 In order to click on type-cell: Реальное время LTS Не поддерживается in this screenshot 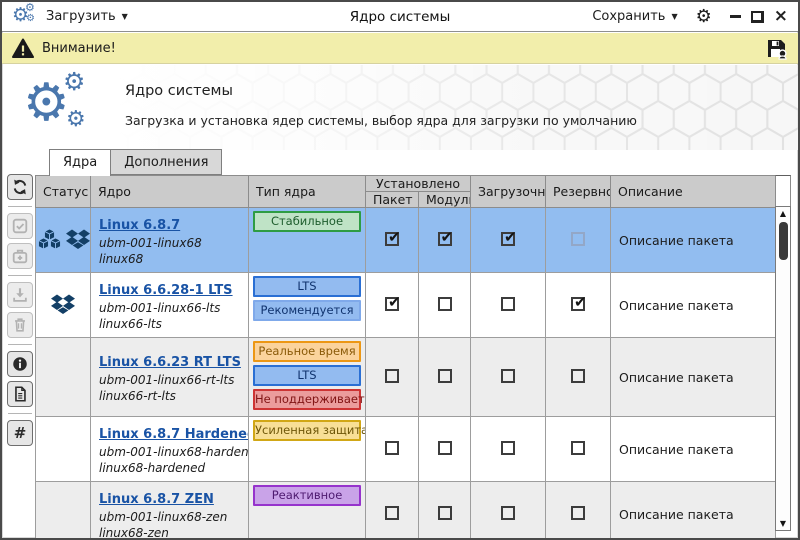, I will do `click(307, 377)`.